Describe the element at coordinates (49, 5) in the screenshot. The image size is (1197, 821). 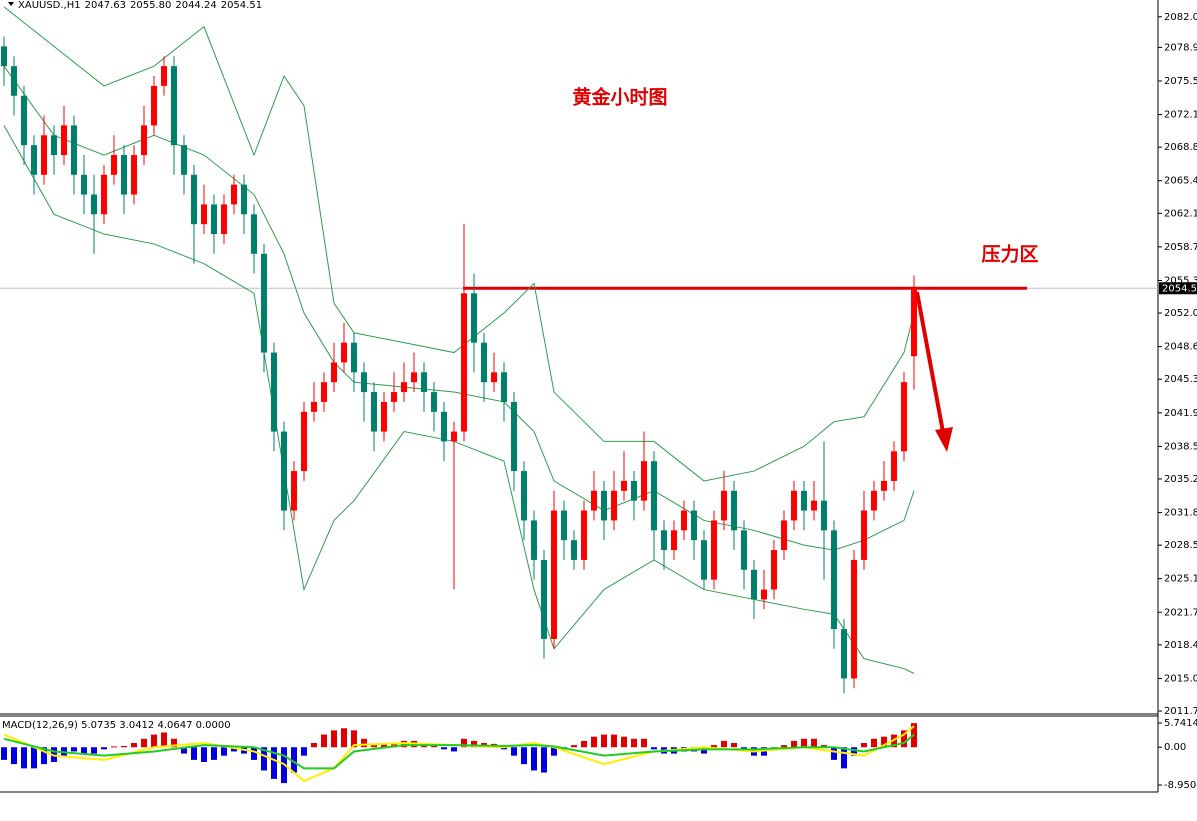
I see `symbol: XAUUSD.,H1` at that location.